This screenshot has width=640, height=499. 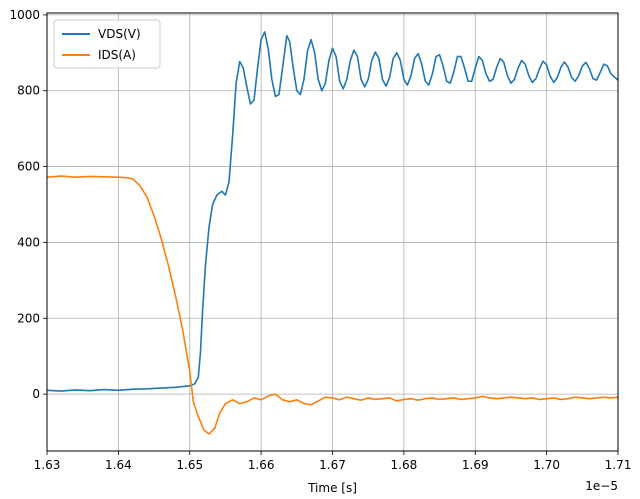 What do you see at coordinates (28, 318) in the screenshot?
I see `y-tick-label: 200` at bounding box center [28, 318].